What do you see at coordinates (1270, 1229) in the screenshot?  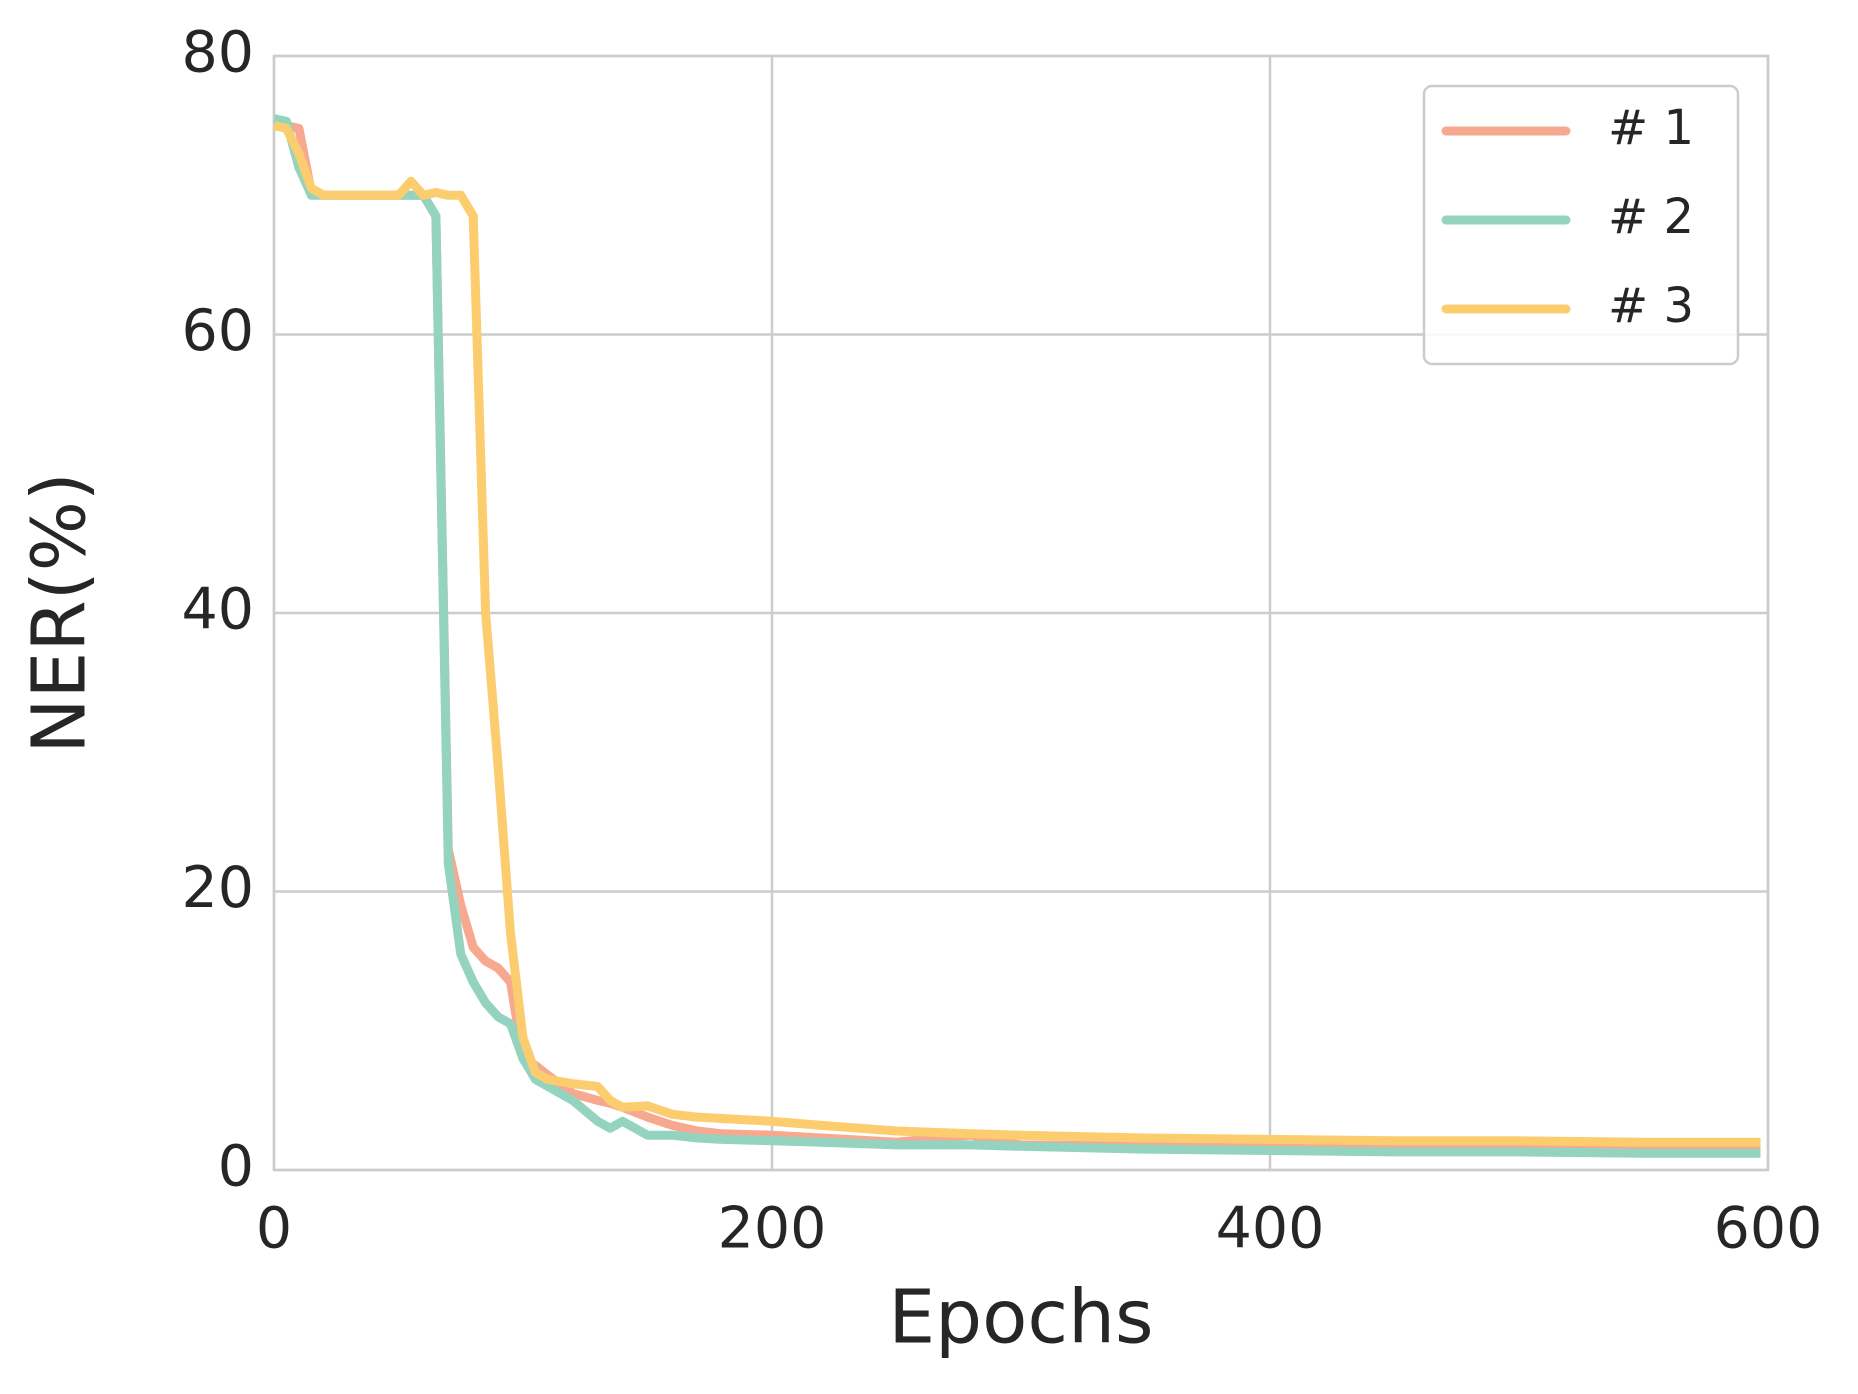 I see `x-tick-label: 400` at bounding box center [1270, 1229].